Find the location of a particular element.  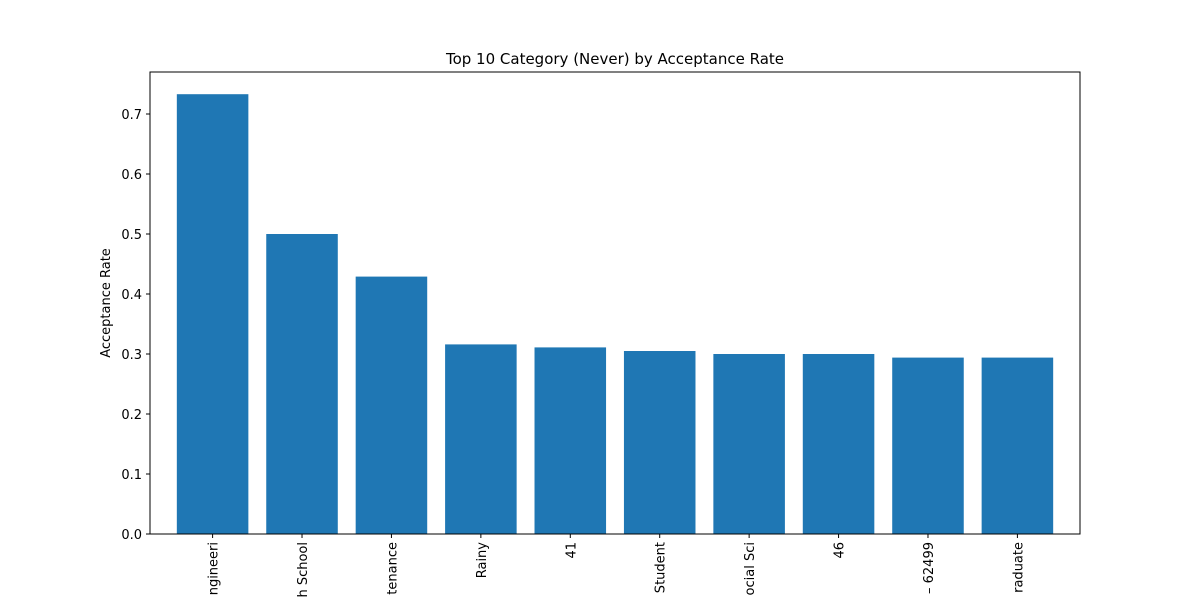

y-tick-label: 0.1 is located at coordinates (131, 475).